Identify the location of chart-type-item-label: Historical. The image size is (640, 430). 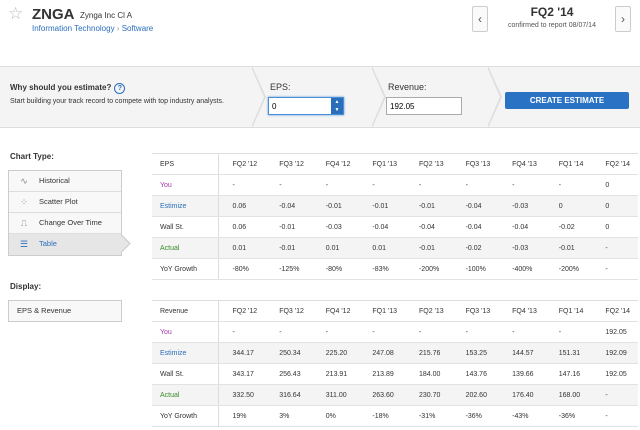
(54, 180).